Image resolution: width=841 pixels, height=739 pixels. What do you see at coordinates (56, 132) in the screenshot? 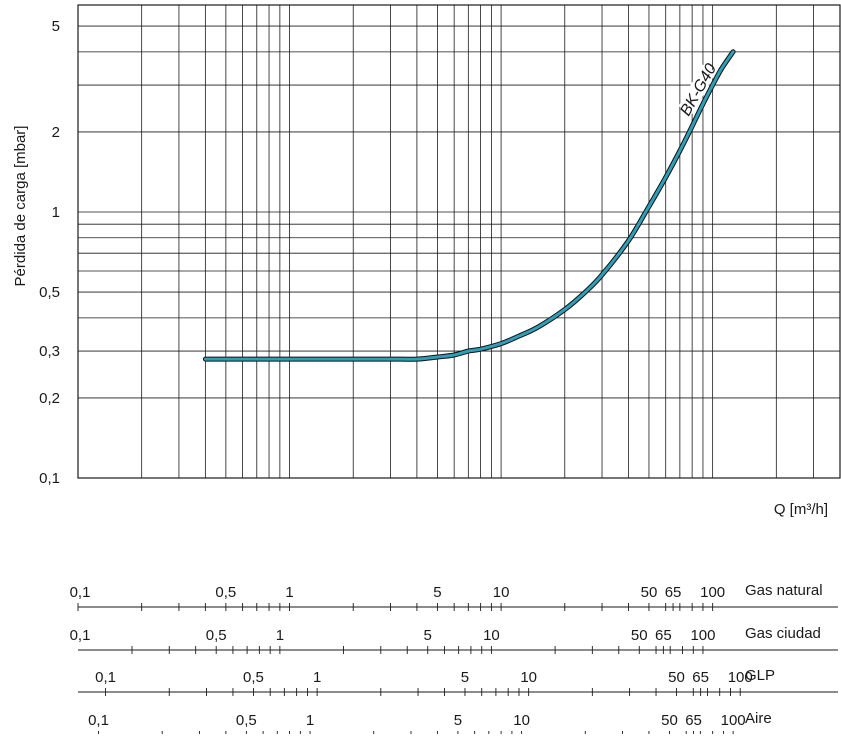
I see `y-tick-label: 2` at bounding box center [56, 132].